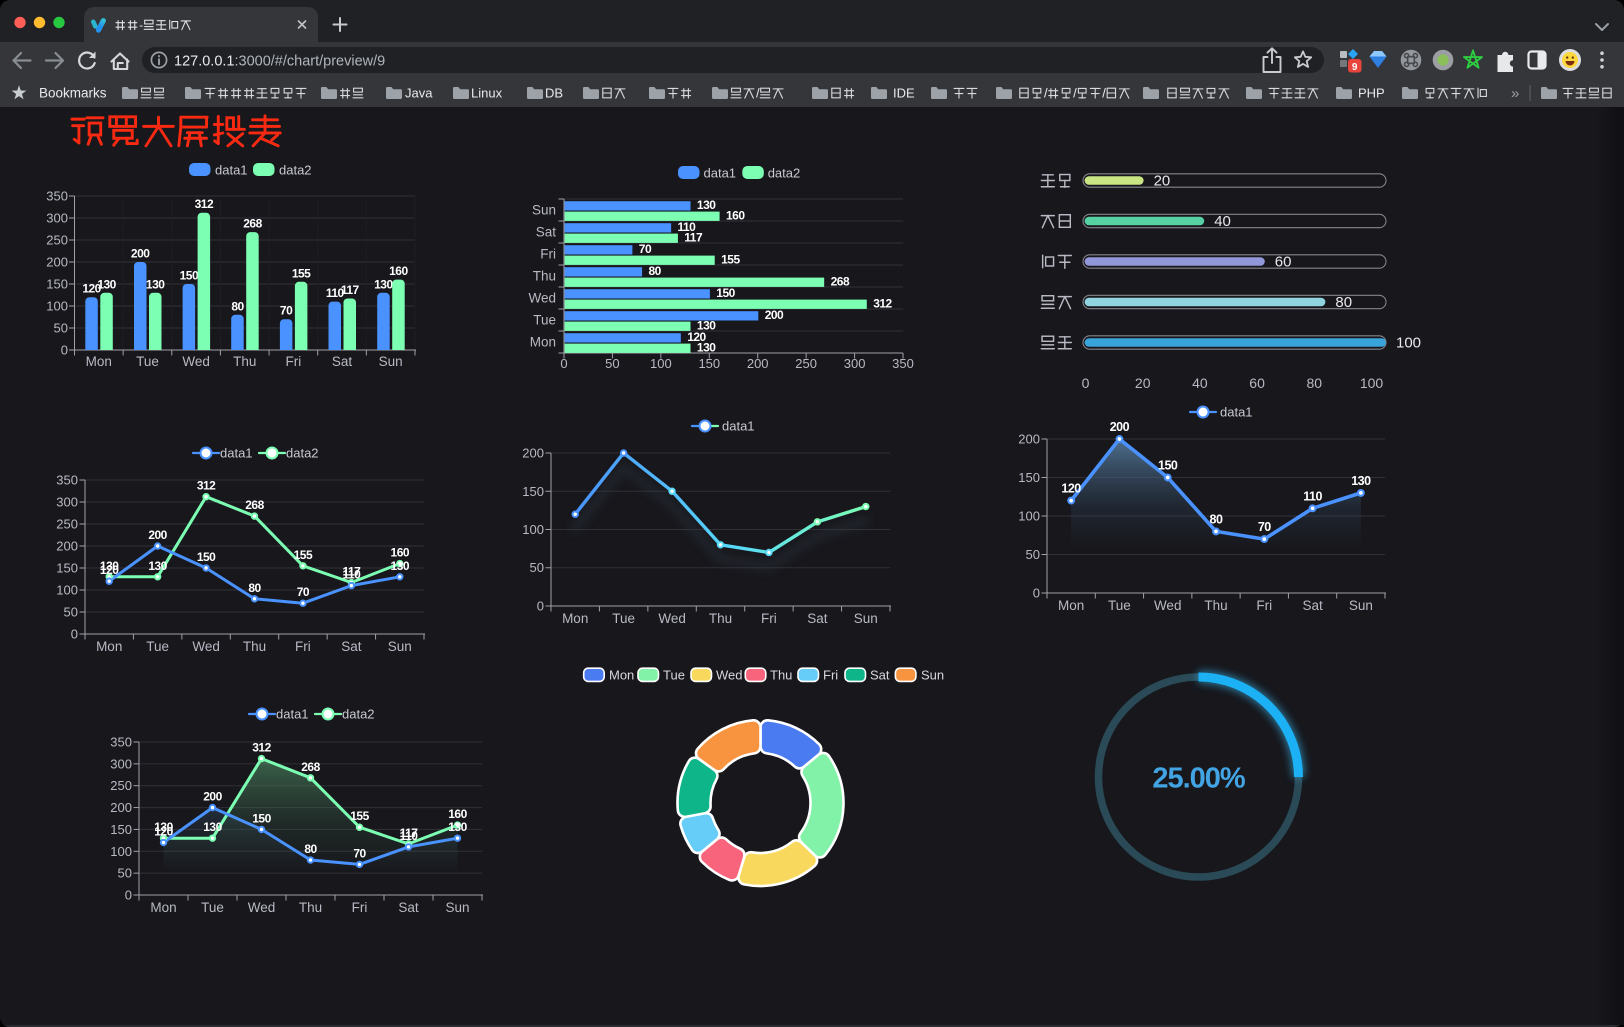 Image resolution: width=1624 pixels, height=1027 pixels. I want to click on svg-text: 268, so click(840, 281).